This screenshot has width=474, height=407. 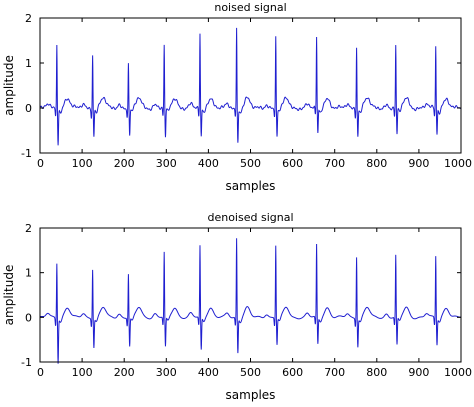 What do you see at coordinates (250, 217) in the screenshot?
I see `chart-title: denoised signal` at bounding box center [250, 217].